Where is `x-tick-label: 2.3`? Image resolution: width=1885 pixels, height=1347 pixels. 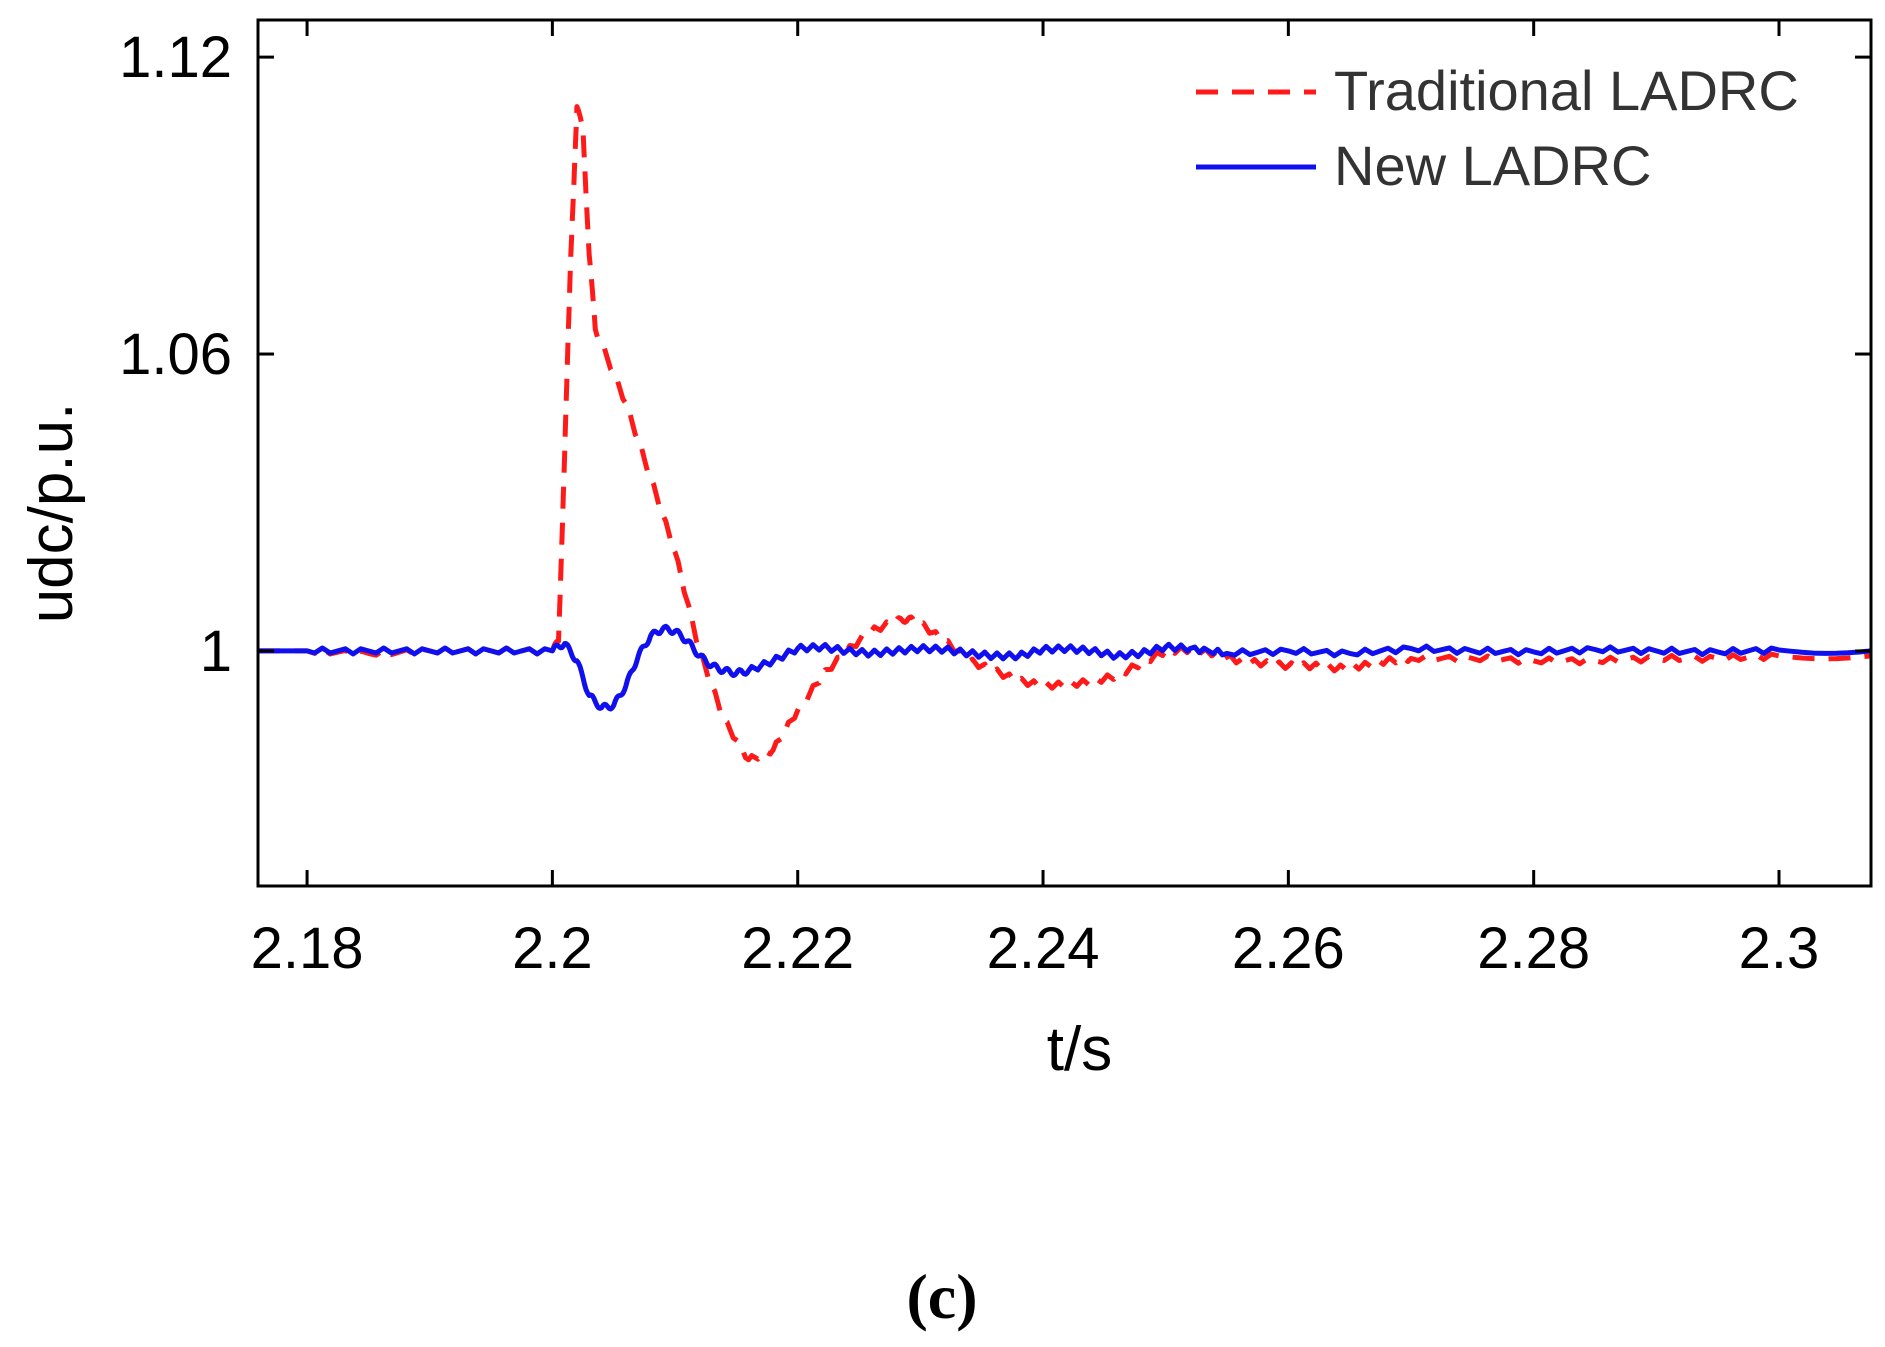 x-tick-label: 2.3 is located at coordinates (1779, 948).